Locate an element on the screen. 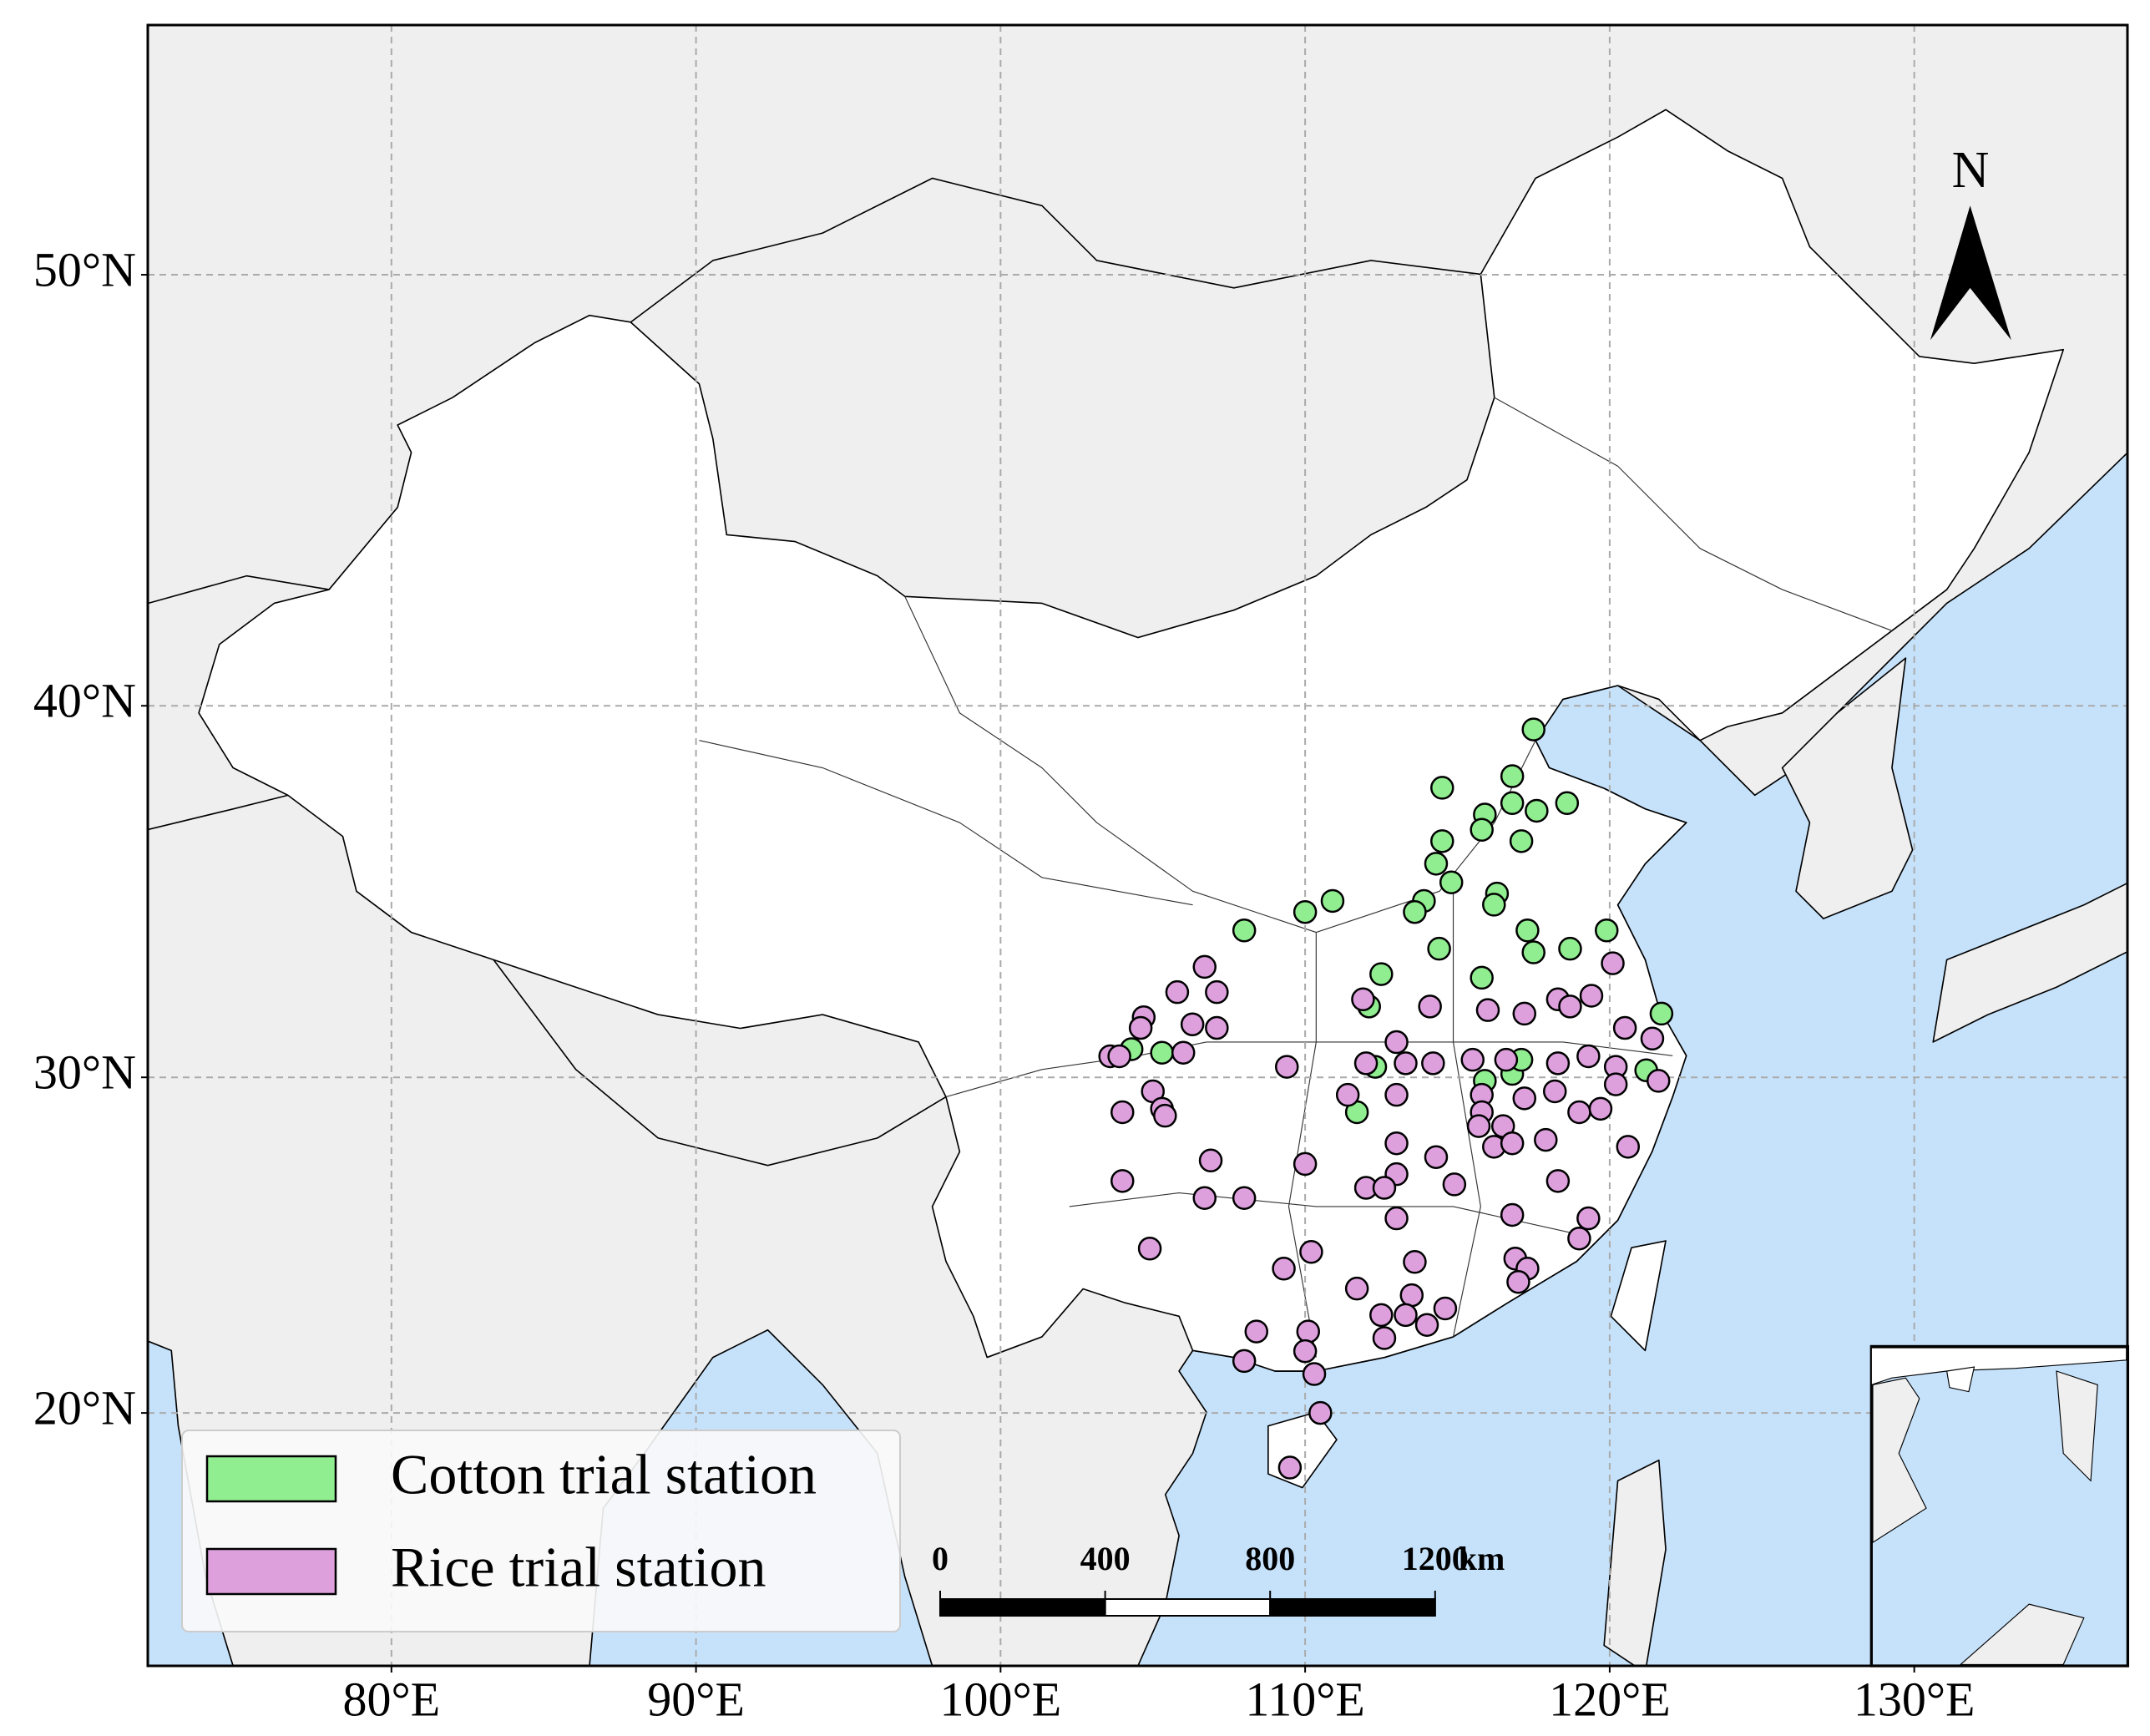  y-tick-label: 50°N is located at coordinates (84, 269).